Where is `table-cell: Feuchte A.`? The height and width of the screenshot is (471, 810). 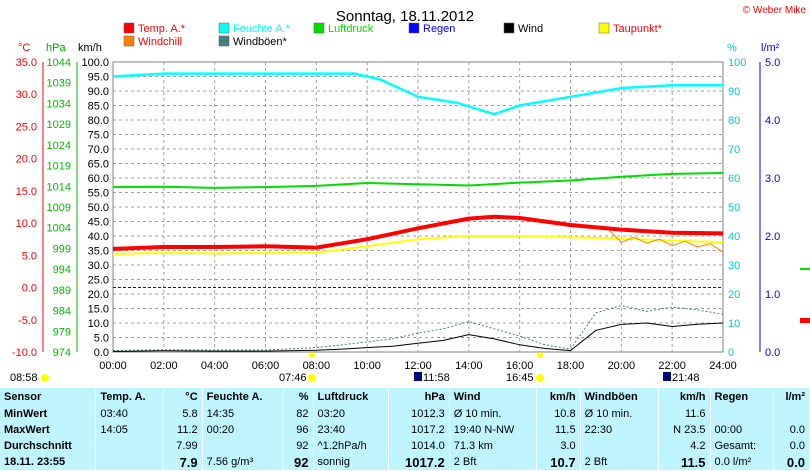 table-cell: Feuchte A. is located at coordinates (243, 397).